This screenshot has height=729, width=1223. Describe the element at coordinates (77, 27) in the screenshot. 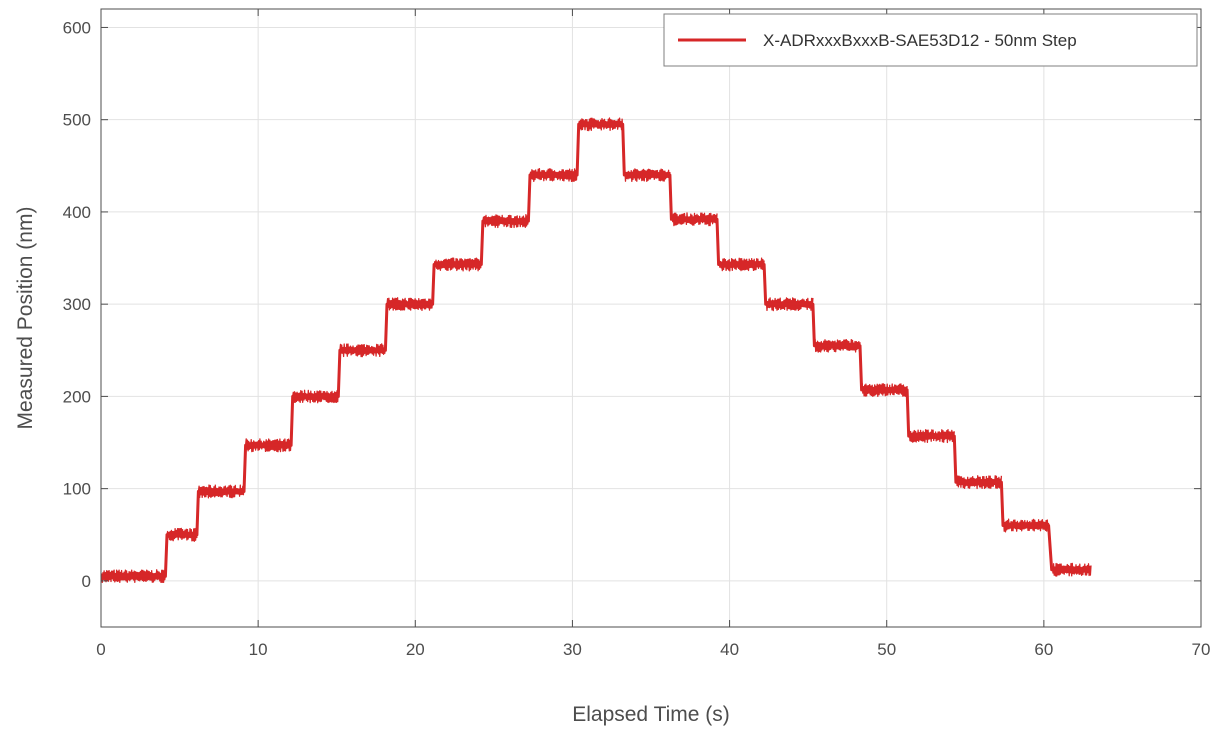

I see `y-tick-label: 600` at that location.